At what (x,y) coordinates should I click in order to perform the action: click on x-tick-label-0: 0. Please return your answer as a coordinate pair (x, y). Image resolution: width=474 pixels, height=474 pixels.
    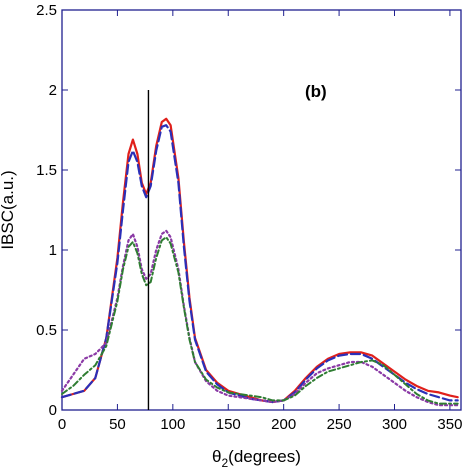
    Looking at the image, I should click on (62, 424).